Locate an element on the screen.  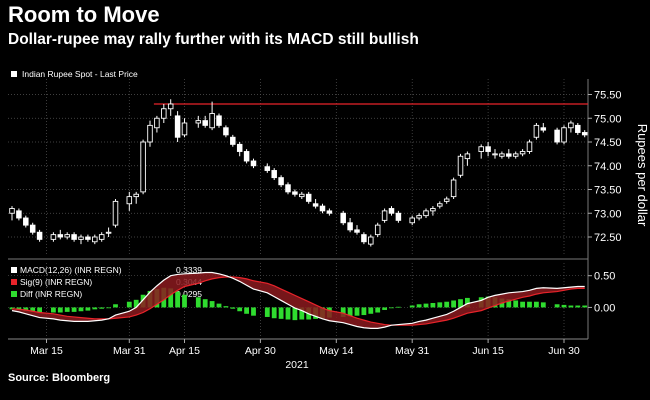
legend-diff-value: 0.0295 is located at coordinates (189, 294).